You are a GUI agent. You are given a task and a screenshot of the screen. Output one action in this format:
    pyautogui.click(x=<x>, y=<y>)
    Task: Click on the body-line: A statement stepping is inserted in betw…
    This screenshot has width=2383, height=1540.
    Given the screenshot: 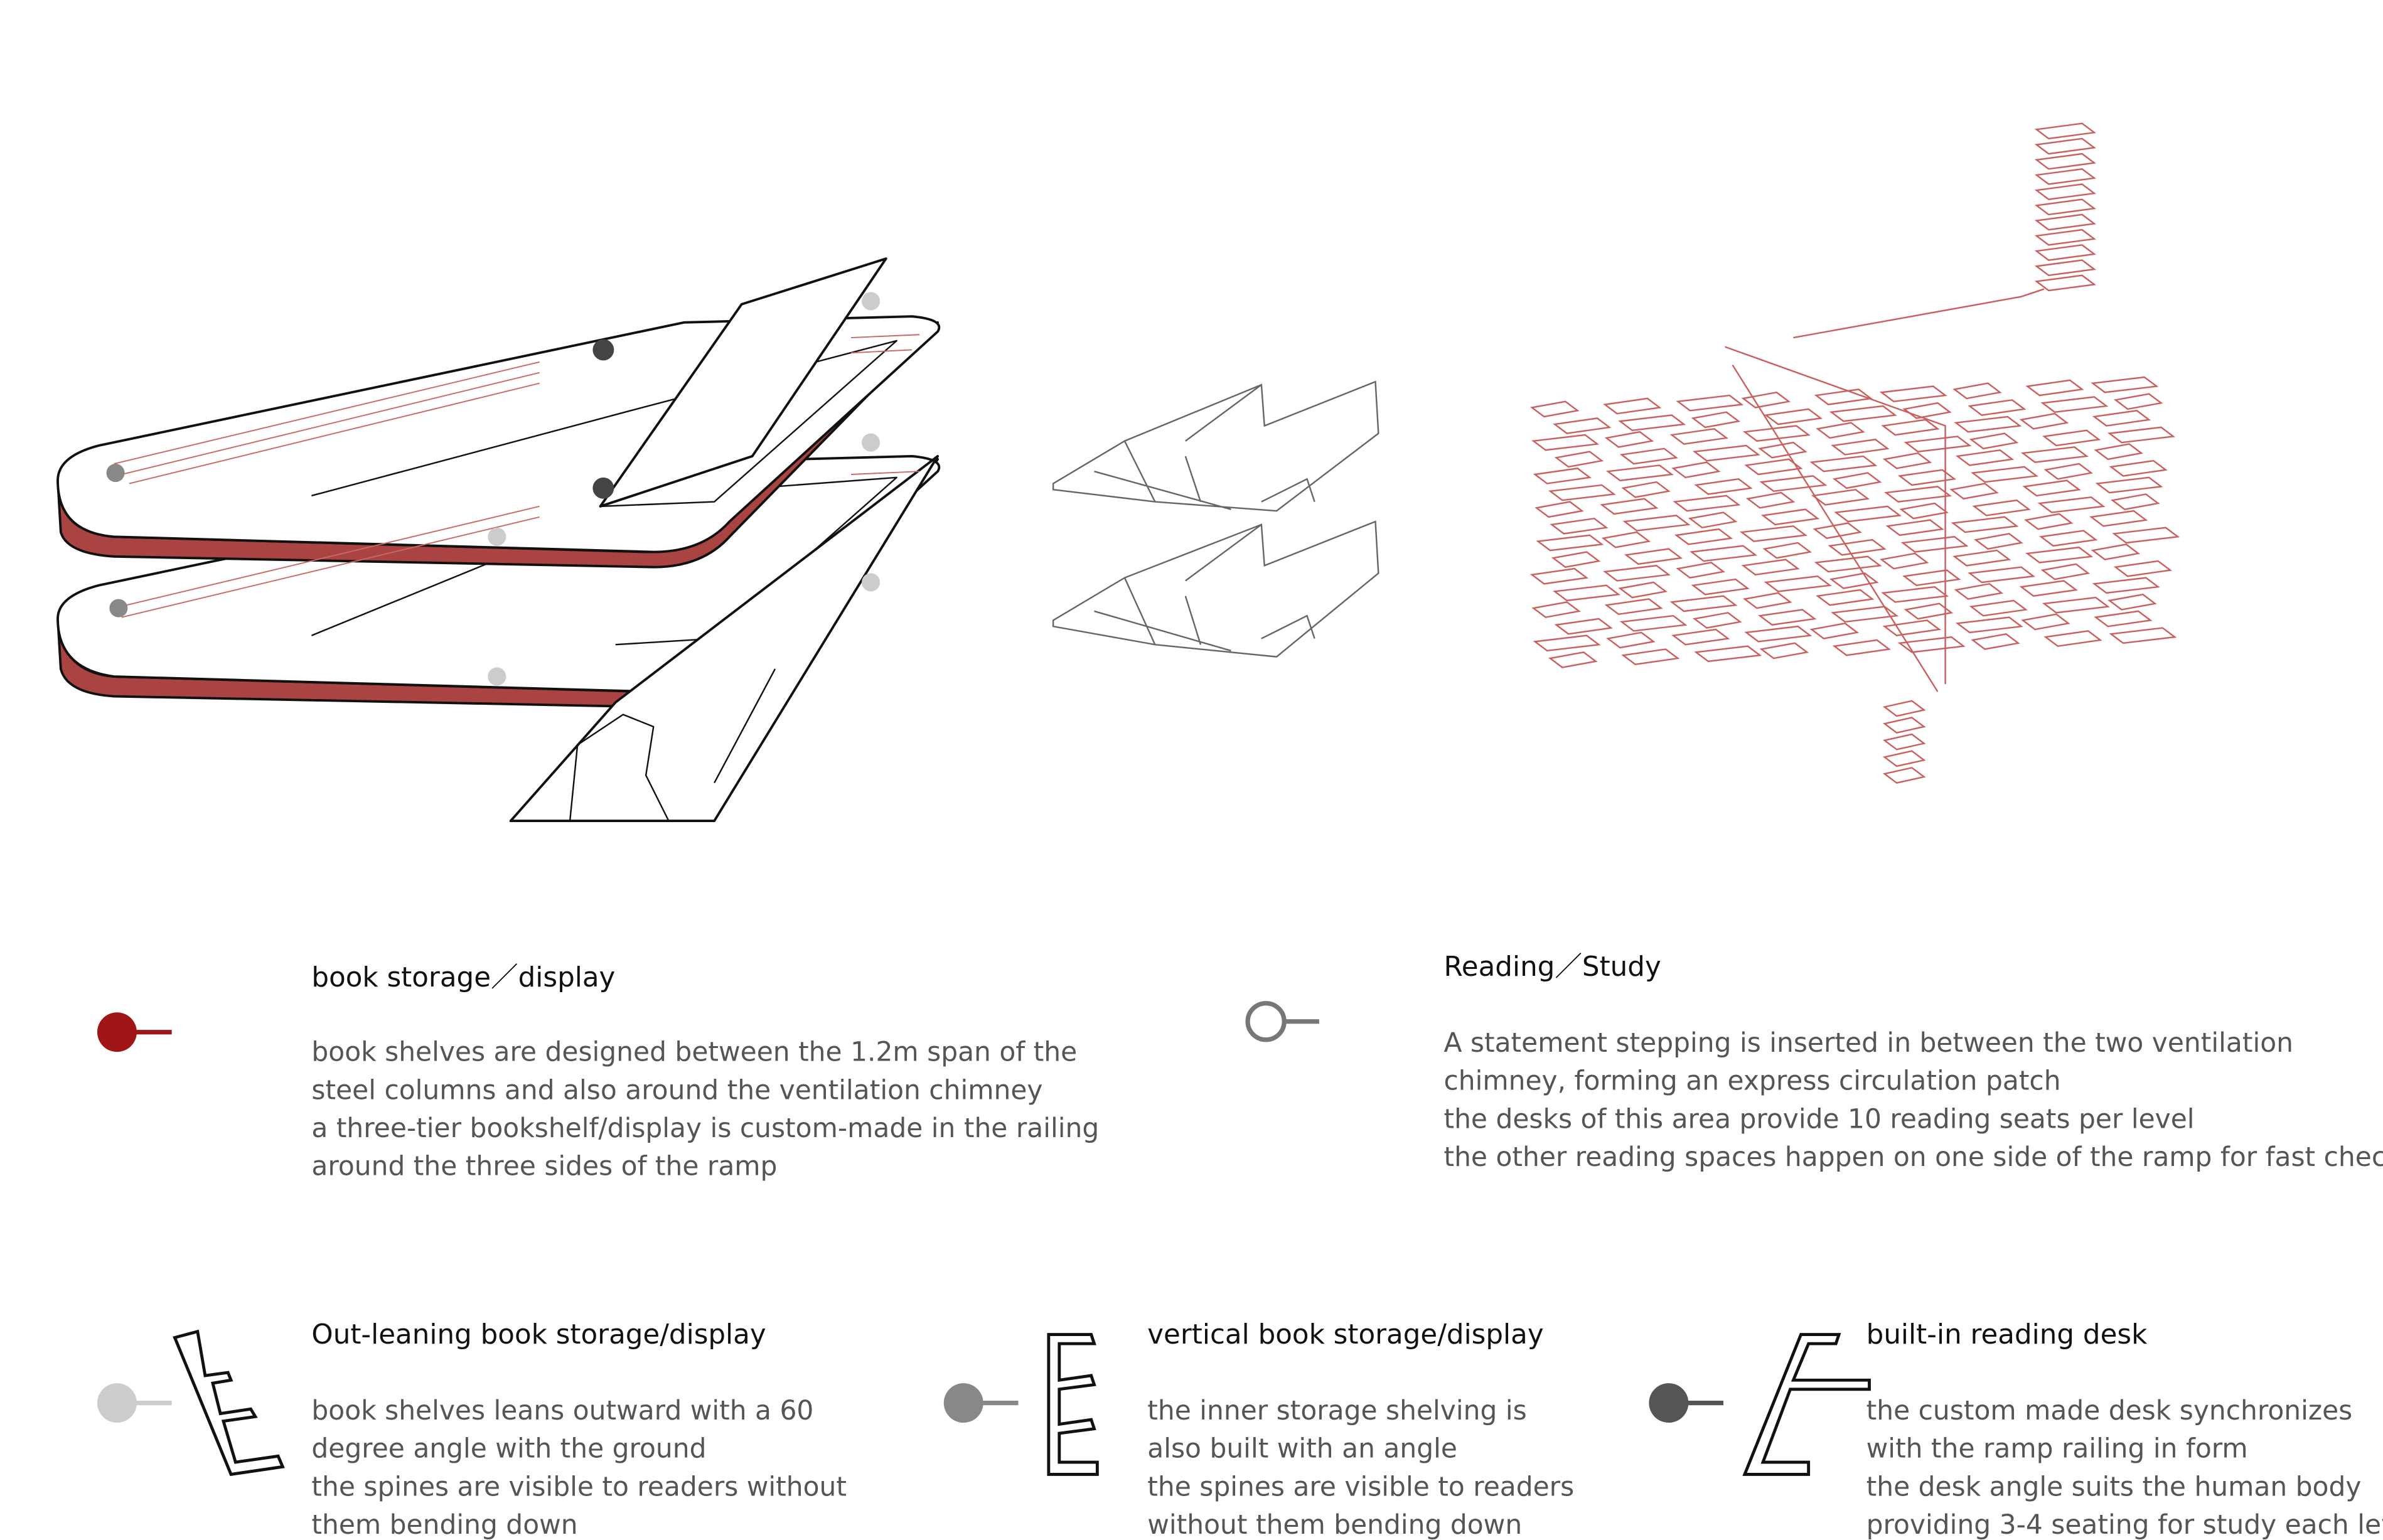 What is the action you would take?
    pyautogui.click(x=1868, y=1042)
    